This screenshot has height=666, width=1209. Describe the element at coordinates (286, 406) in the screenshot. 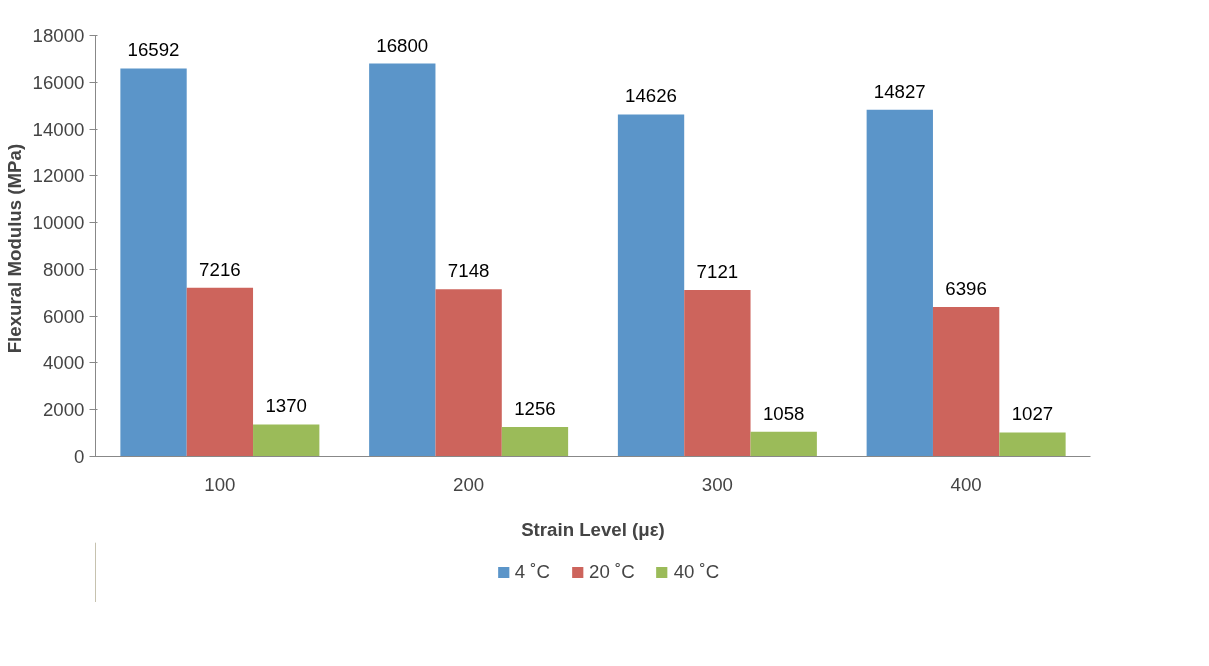

I see `data-label: 1370` at that location.